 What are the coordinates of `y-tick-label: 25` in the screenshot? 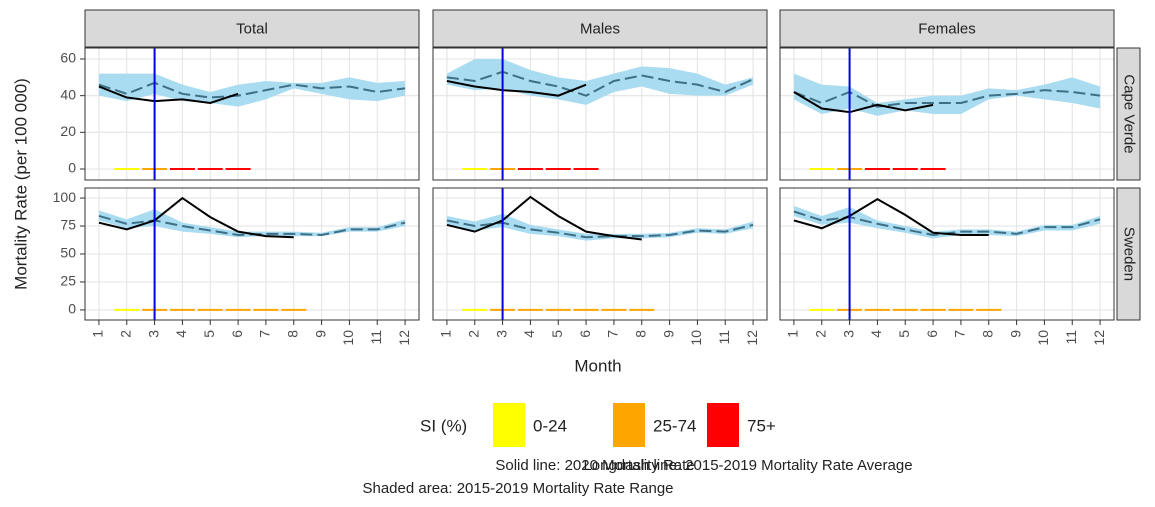 It's located at (68, 281).